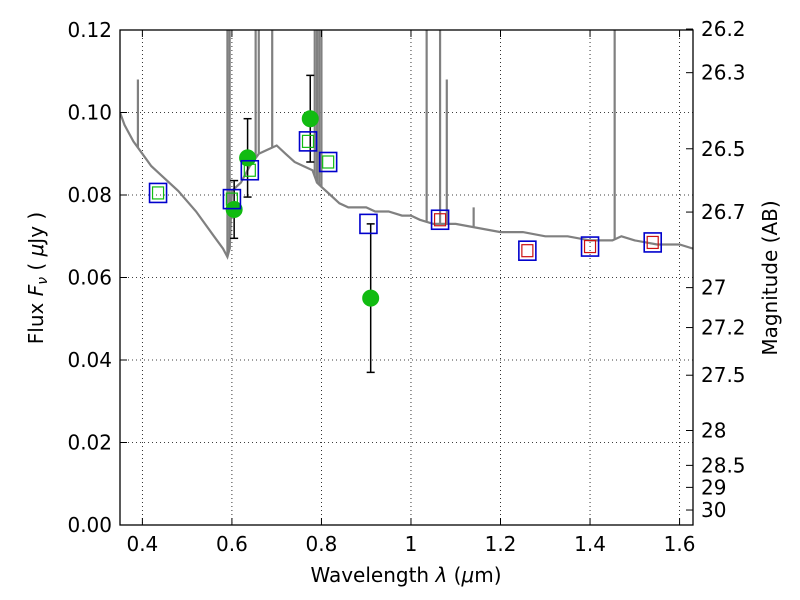  Describe the element at coordinates (501, 544) in the screenshot. I see `x-tick-label: 1.2` at that location.